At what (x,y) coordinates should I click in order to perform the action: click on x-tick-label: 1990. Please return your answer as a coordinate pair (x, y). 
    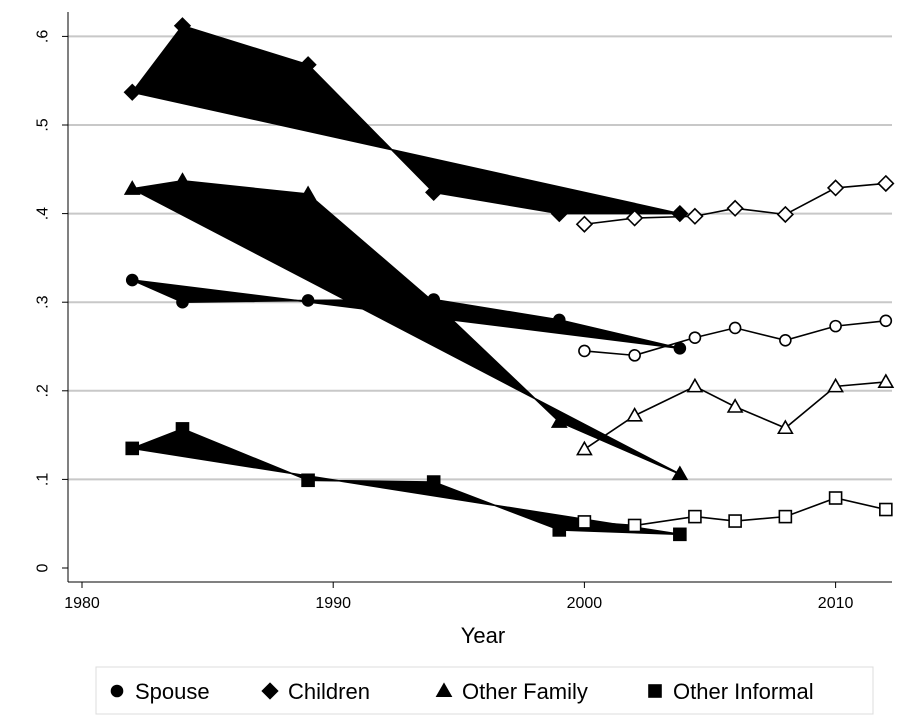
    Looking at the image, I should click on (333, 603).